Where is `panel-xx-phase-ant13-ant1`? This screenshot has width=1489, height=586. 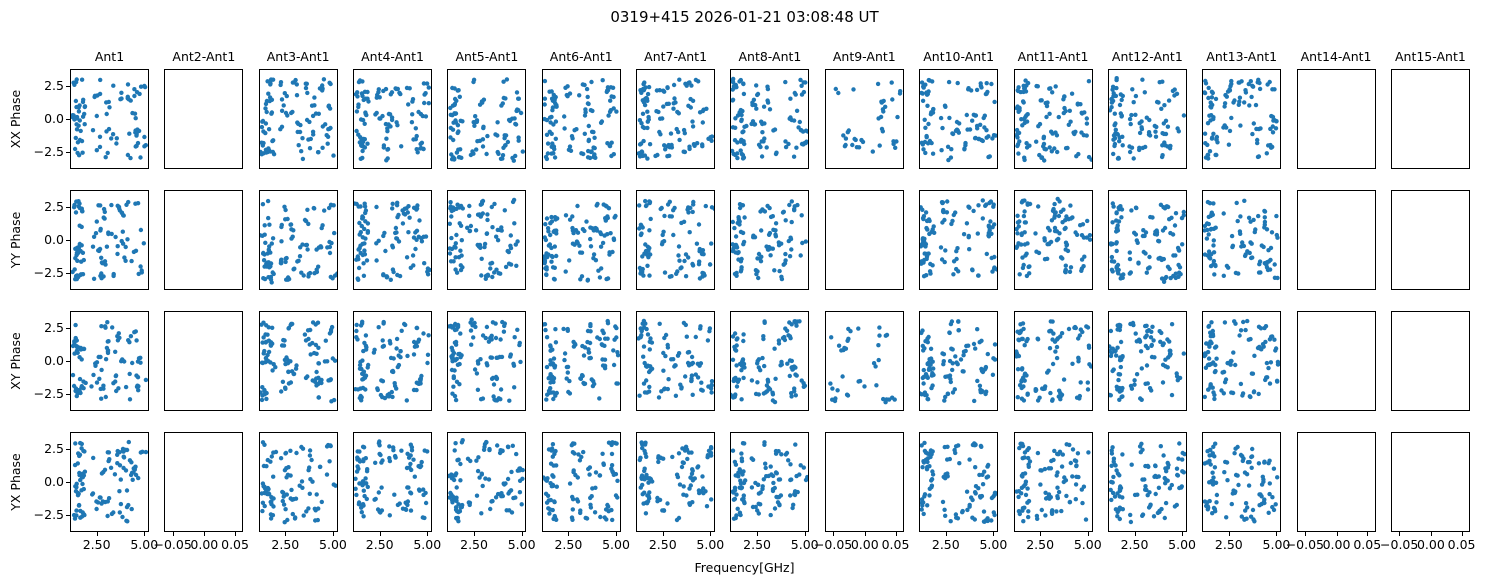
panel-xx-phase-ant13-ant1 is located at coordinates (1242, 119).